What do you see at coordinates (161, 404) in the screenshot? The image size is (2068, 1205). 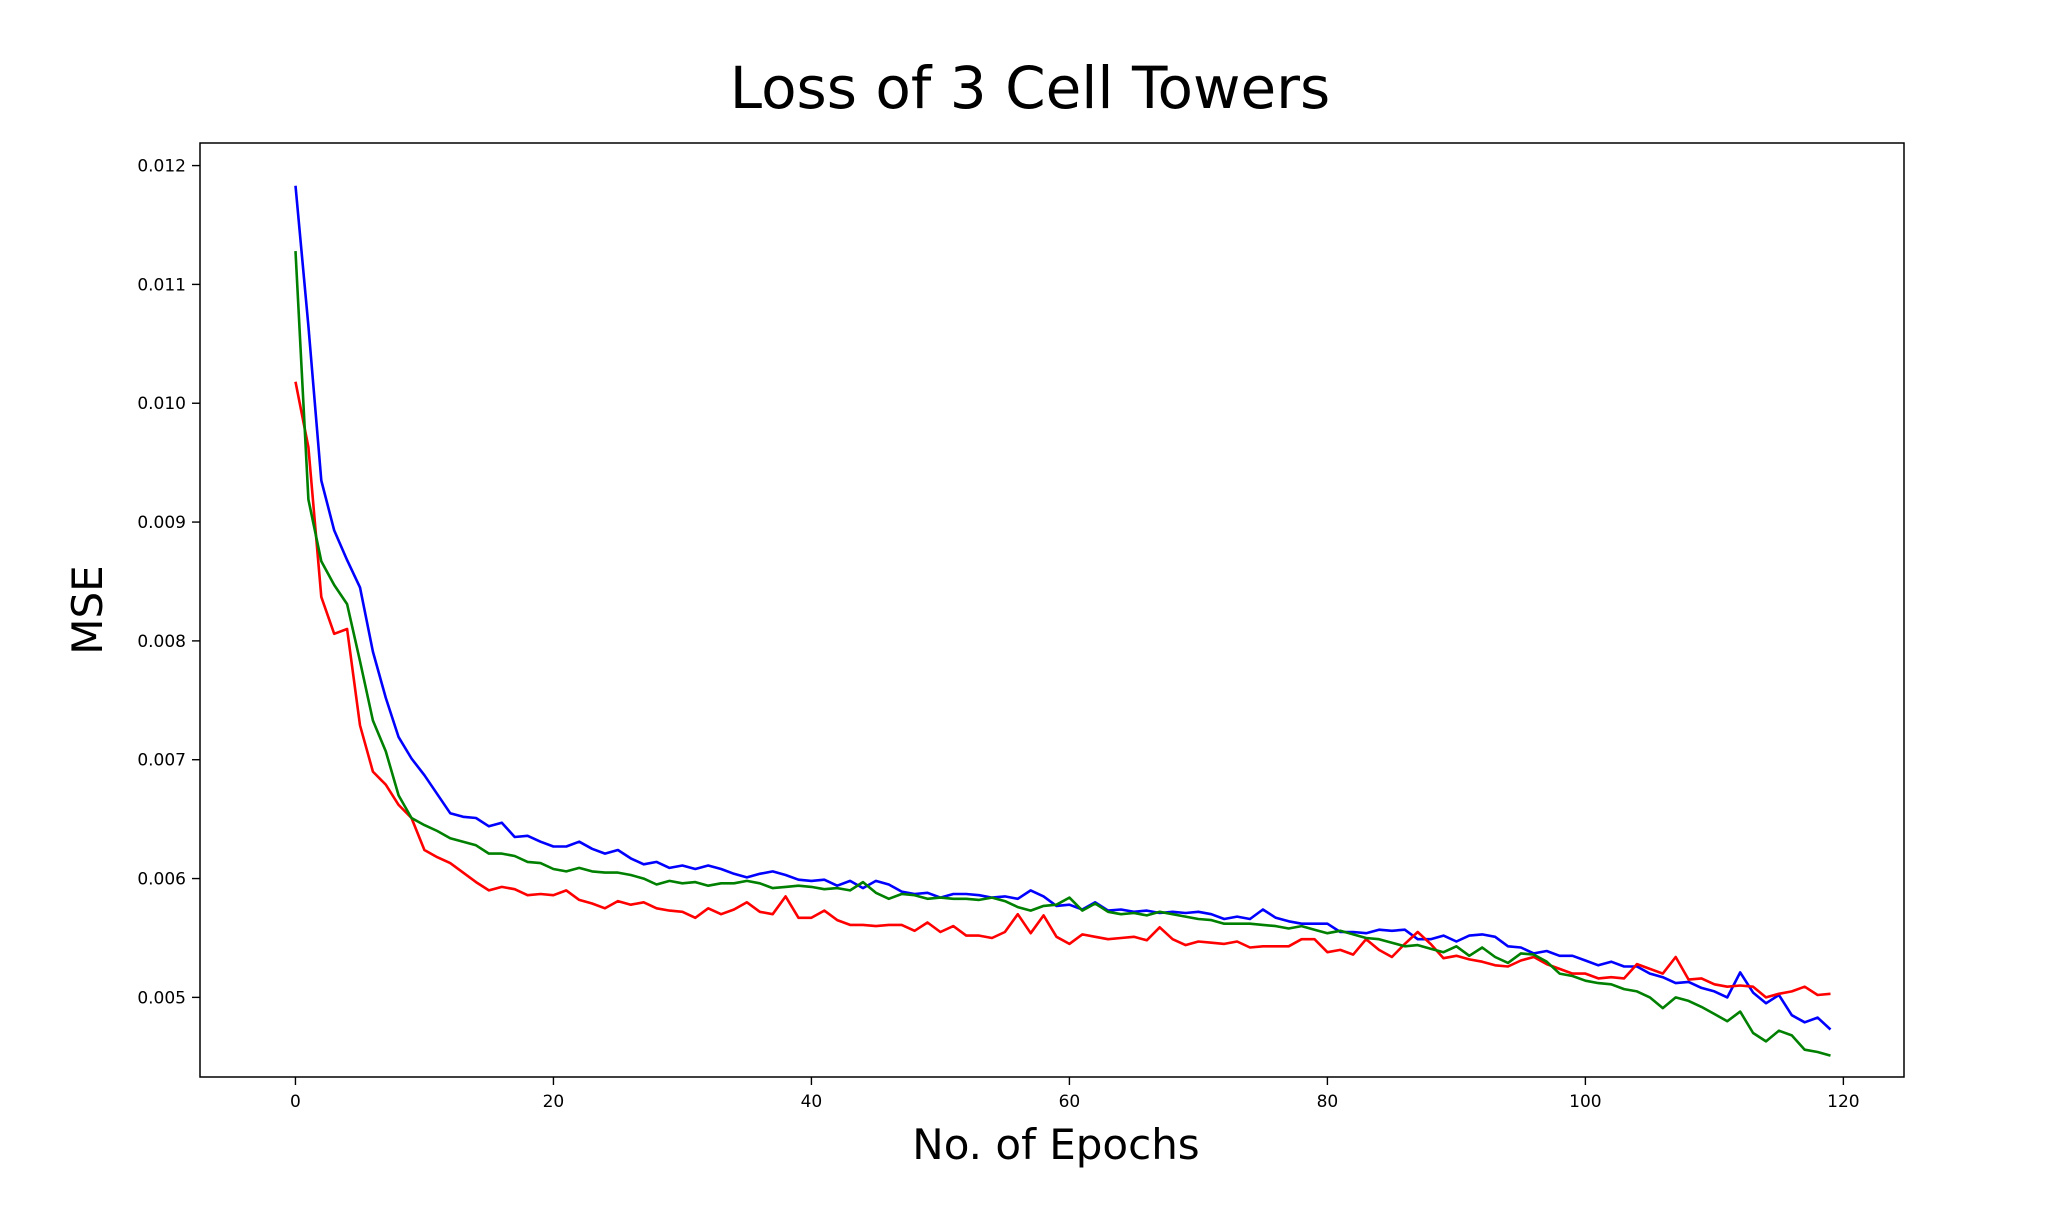 I see `y-tick-label: 0.010` at bounding box center [161, 404].